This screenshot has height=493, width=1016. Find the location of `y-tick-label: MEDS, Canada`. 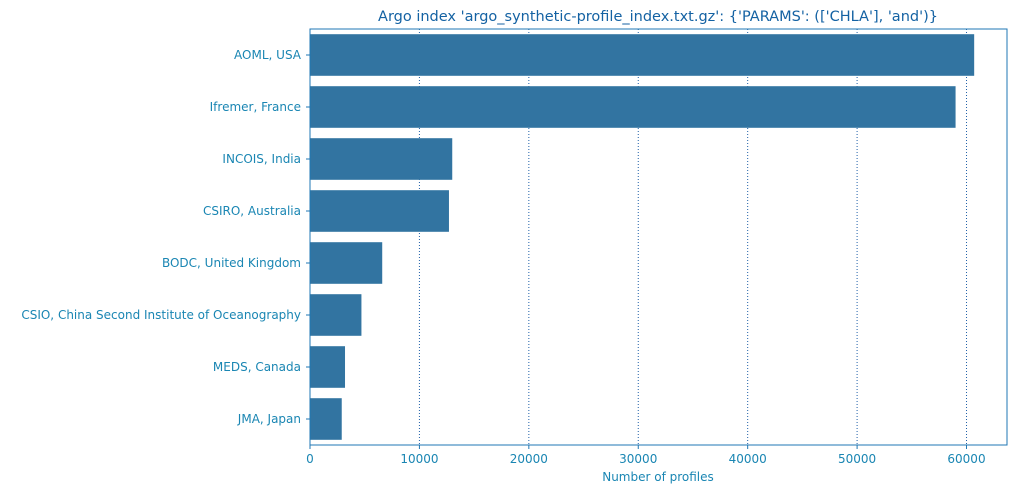

y-tick-label: MEDS, Canada is located at coordinates (257, 367).